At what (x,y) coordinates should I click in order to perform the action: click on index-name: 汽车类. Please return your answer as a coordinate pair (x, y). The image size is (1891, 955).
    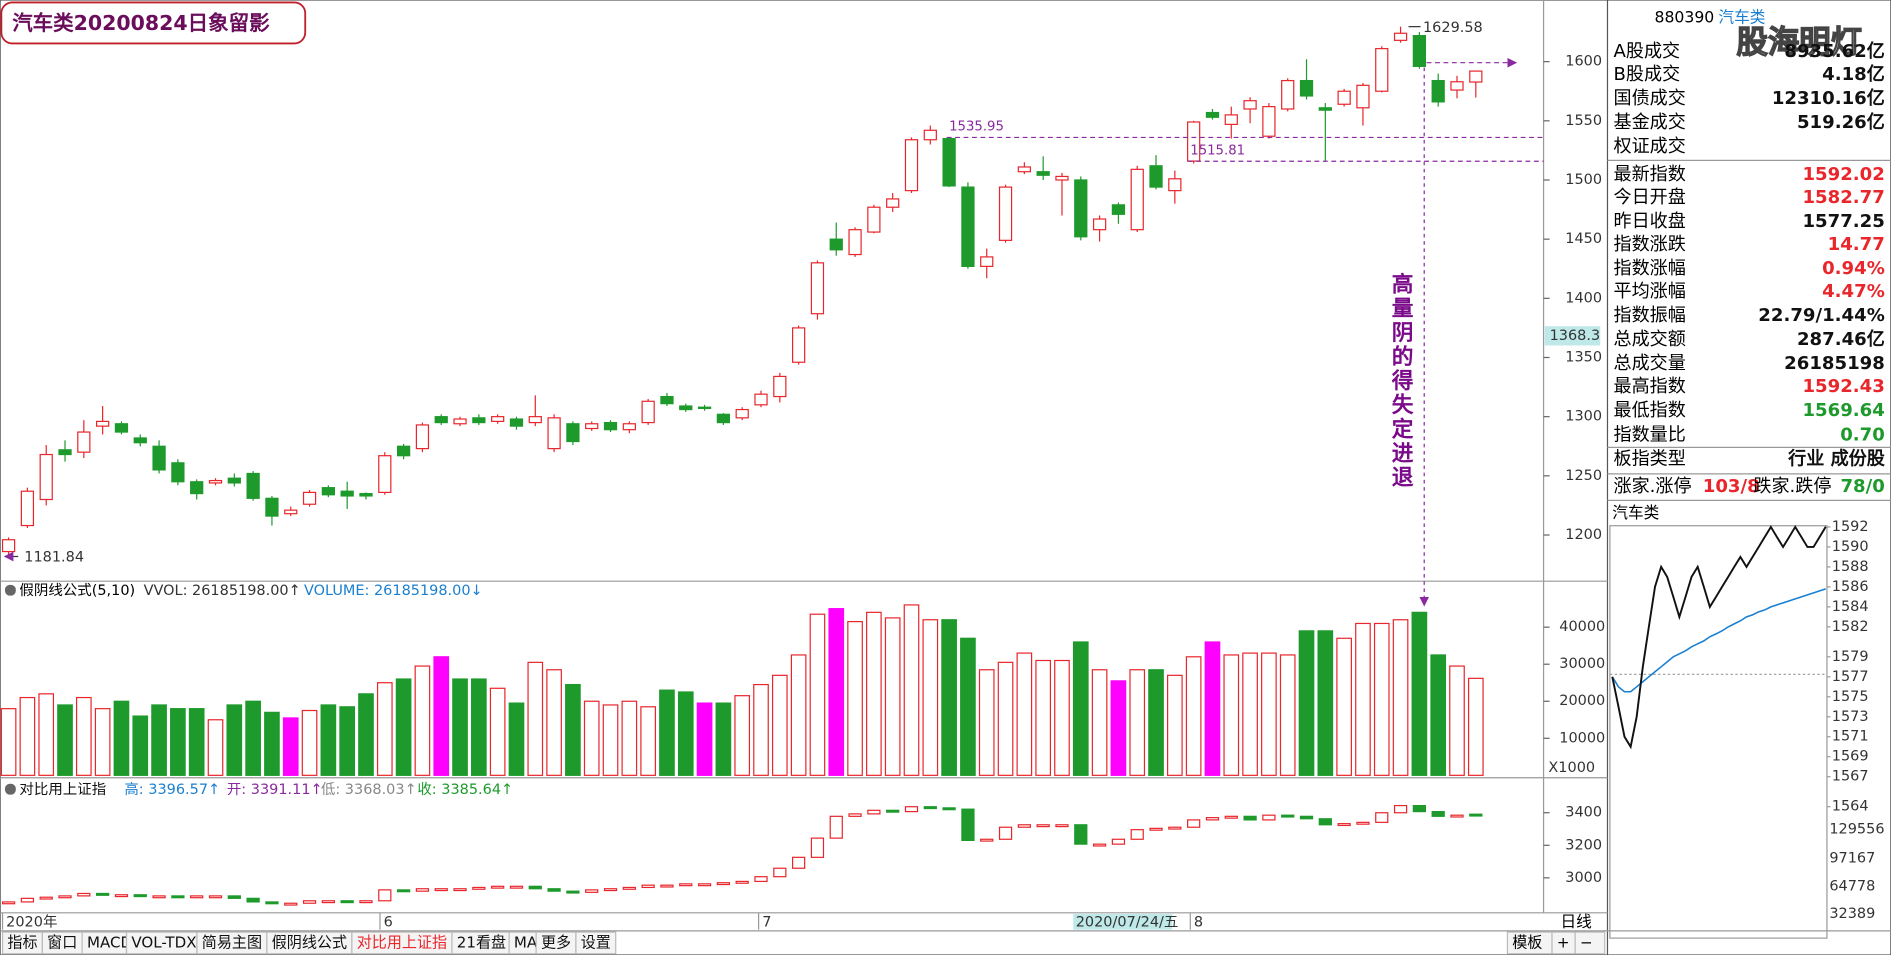
    Looking at the image, I should click on (1741, 17).